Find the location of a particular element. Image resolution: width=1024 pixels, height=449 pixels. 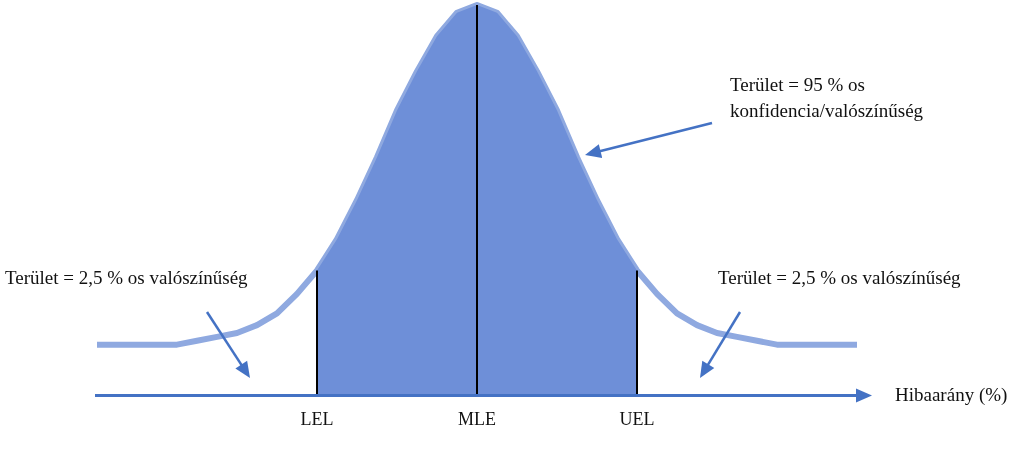

x-tick-label: MLE is located at coordinates (477, 418).